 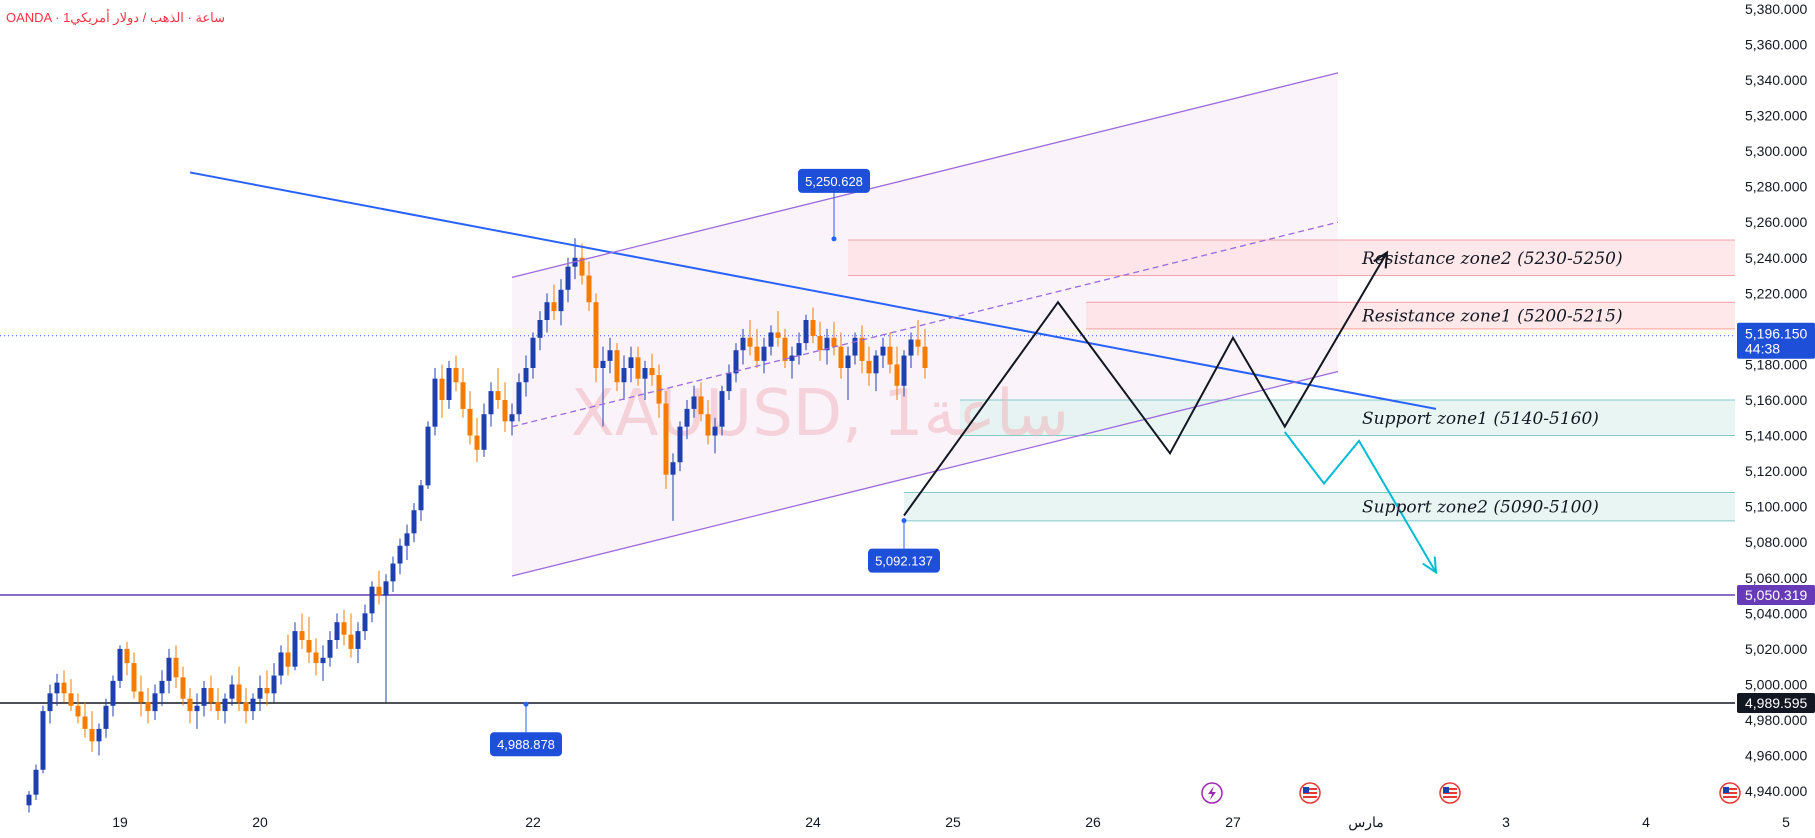 What do you see at coordinates (1776, 151) in the screenshot?
I see `price-tick-label: 5,300.000` at bounding box center [1776, 151].